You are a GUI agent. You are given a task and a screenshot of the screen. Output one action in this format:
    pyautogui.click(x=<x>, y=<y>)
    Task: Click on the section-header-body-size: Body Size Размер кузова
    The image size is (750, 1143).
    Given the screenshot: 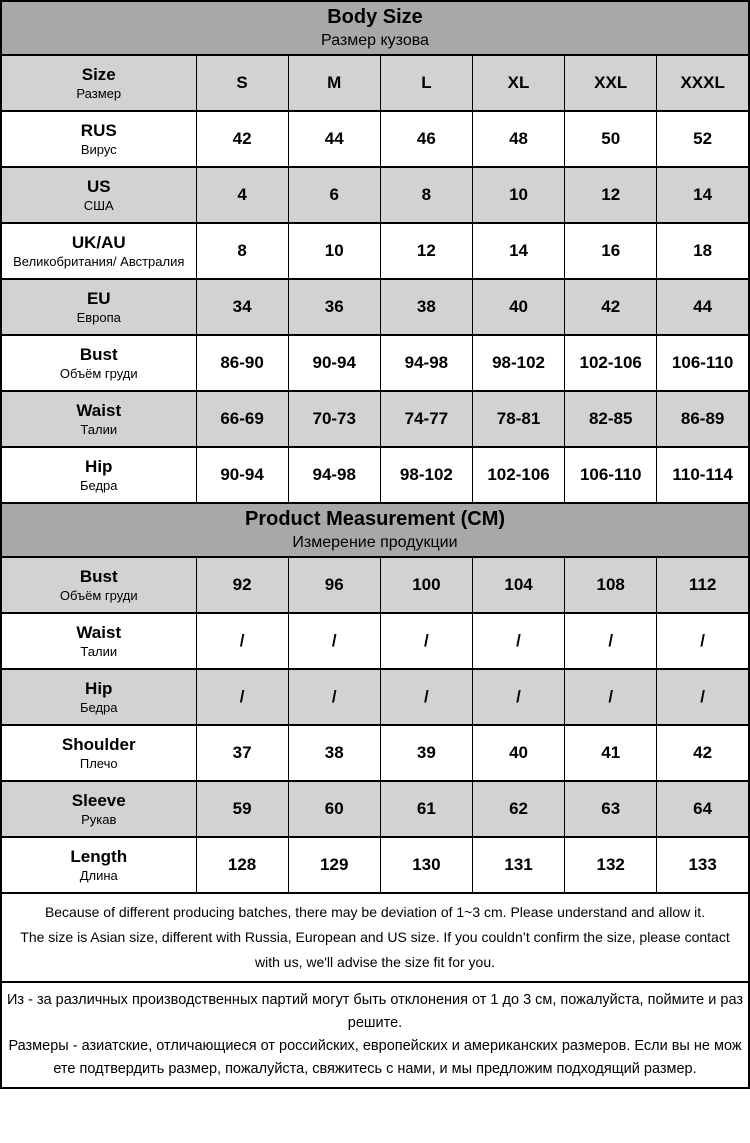 What is the action you would take?
    pyautogui.click(x=375, y=28)
    